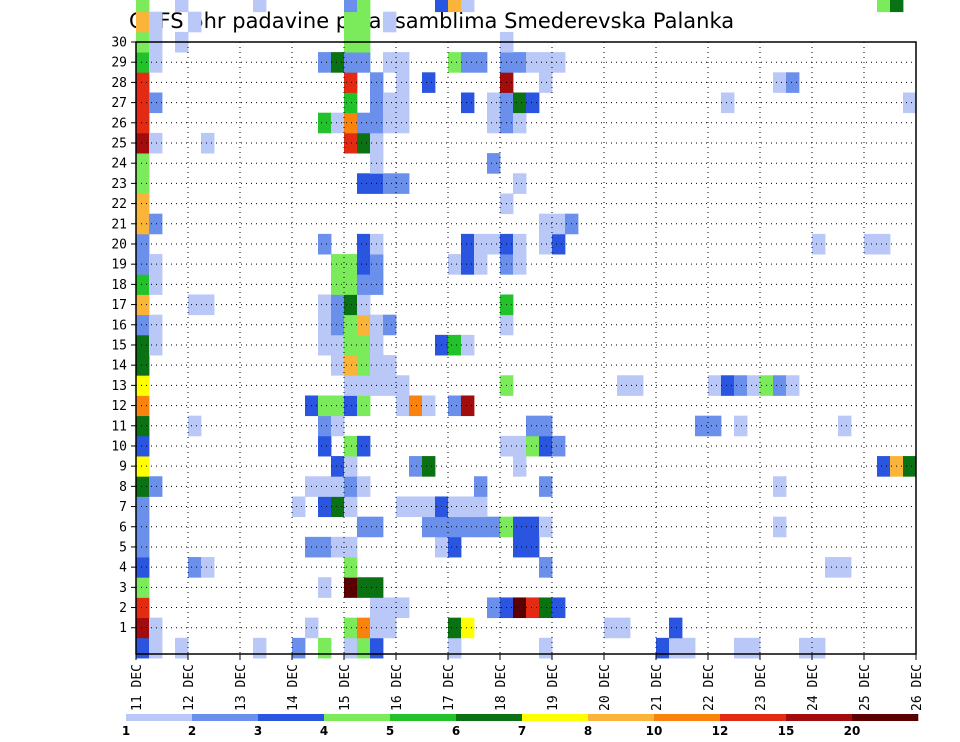 The width and height of the screenshot is (960, 742). Describe the element at coordinates (119, 366) in the screenshot. I see `y-tick-label: 14` at that location.